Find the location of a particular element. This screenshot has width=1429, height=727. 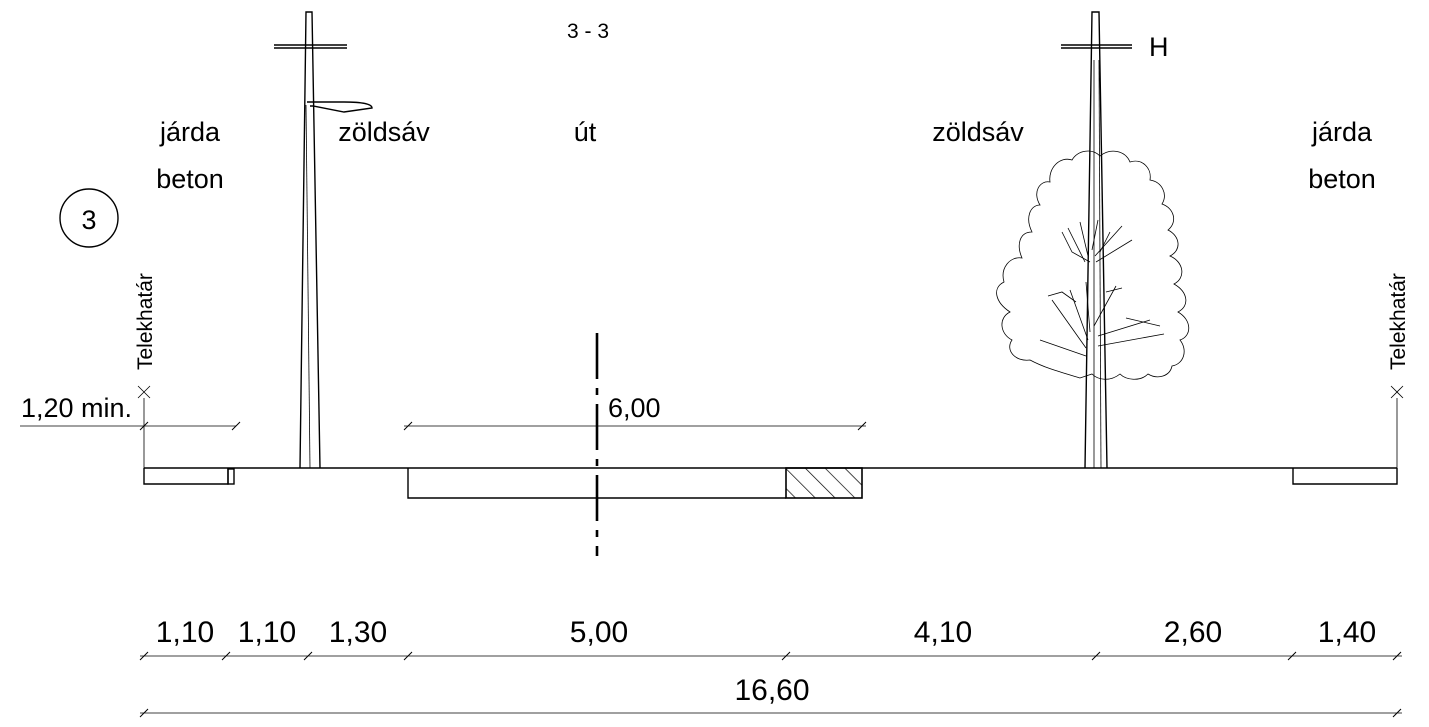

segment-dim-7: 1,40 is located at coordinates (1347, 632).